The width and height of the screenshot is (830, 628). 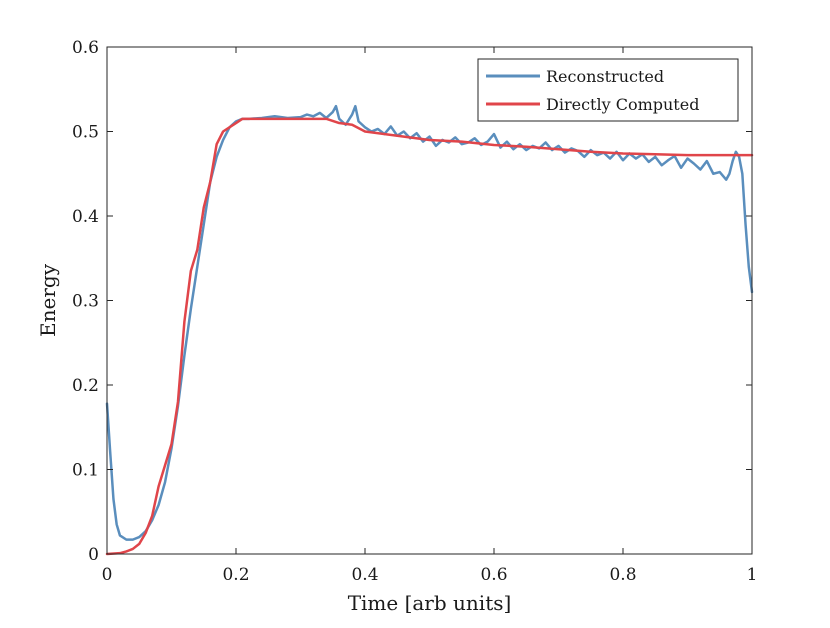 I want to click on x-tick-label: 0.2, so click(x=235, y=575).